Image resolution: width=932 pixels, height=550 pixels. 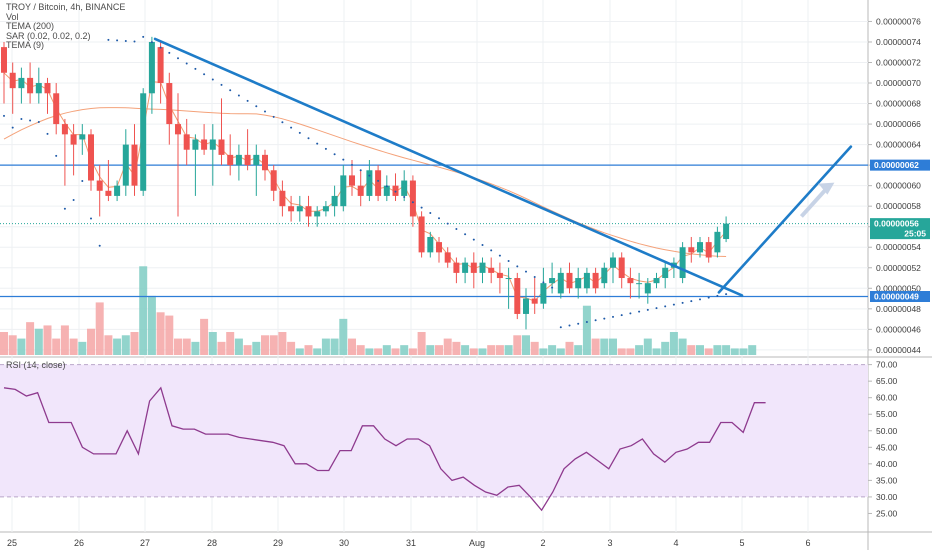 I want to click on indicator-vol: Vol, so click(x=12, y=16).